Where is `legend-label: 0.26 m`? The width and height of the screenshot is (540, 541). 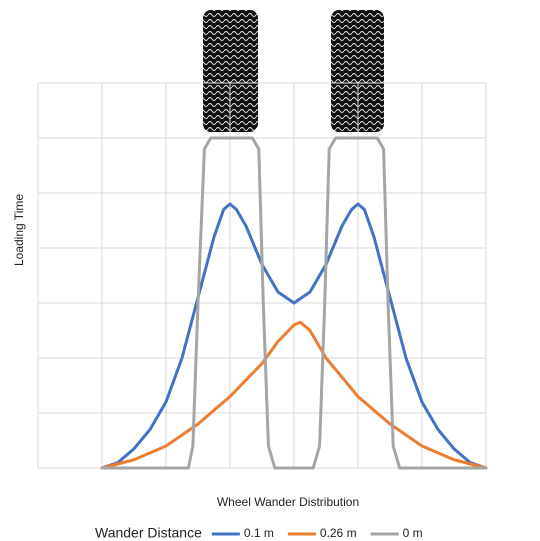 legend-label: 0.26 m is located at coordinates (338, 533).